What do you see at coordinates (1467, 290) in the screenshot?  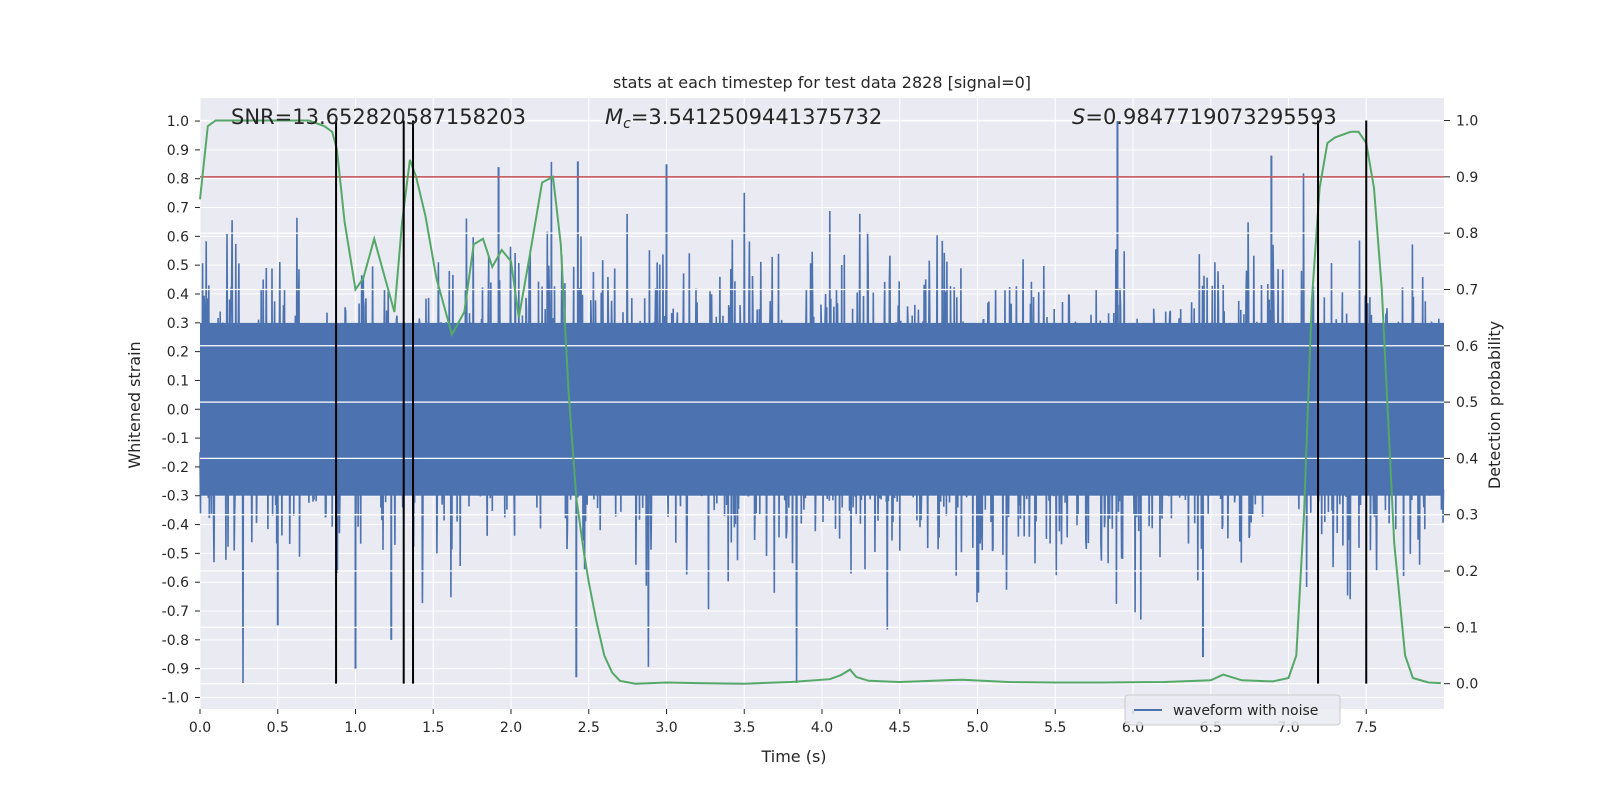 I see `y-right-tick-label: 0.7` at bounding box center [1467, 290].